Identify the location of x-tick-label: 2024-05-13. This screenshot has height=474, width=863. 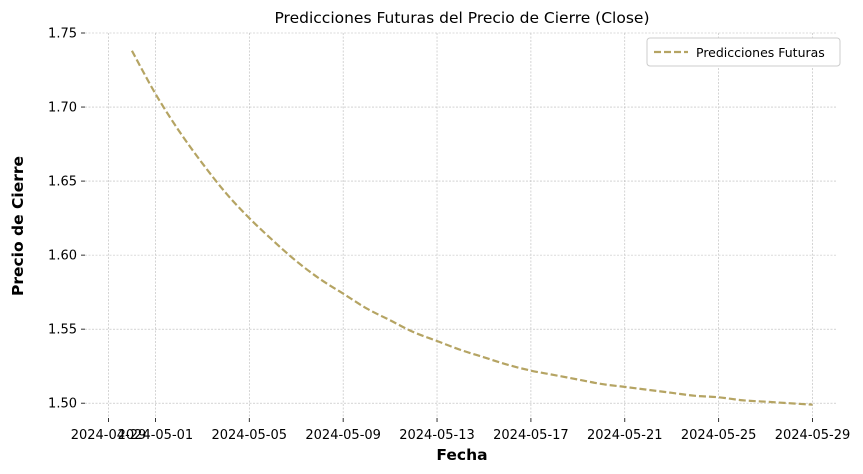
(437, 435).